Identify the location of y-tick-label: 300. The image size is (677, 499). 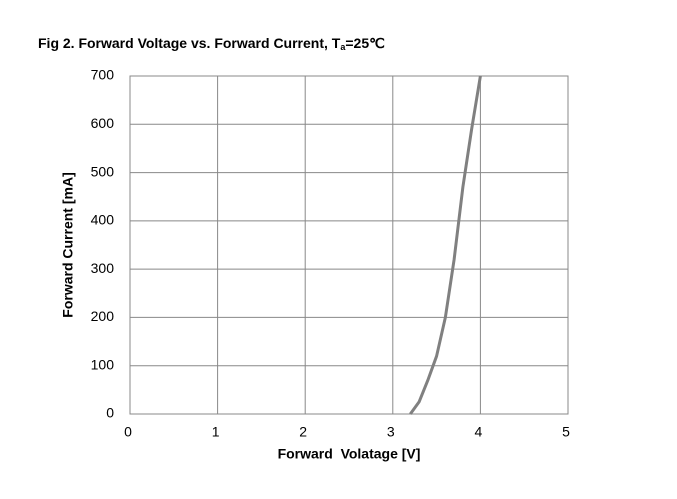
(103, 268).